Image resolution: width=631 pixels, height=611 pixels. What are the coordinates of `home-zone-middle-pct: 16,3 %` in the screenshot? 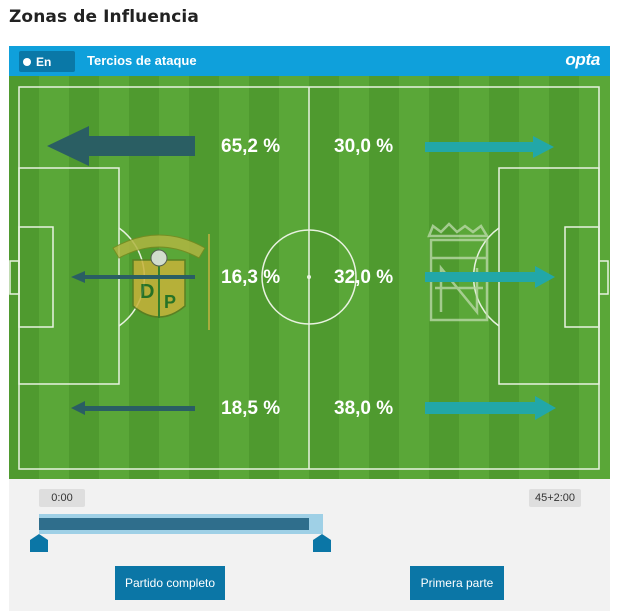 It's located at (251, 277).